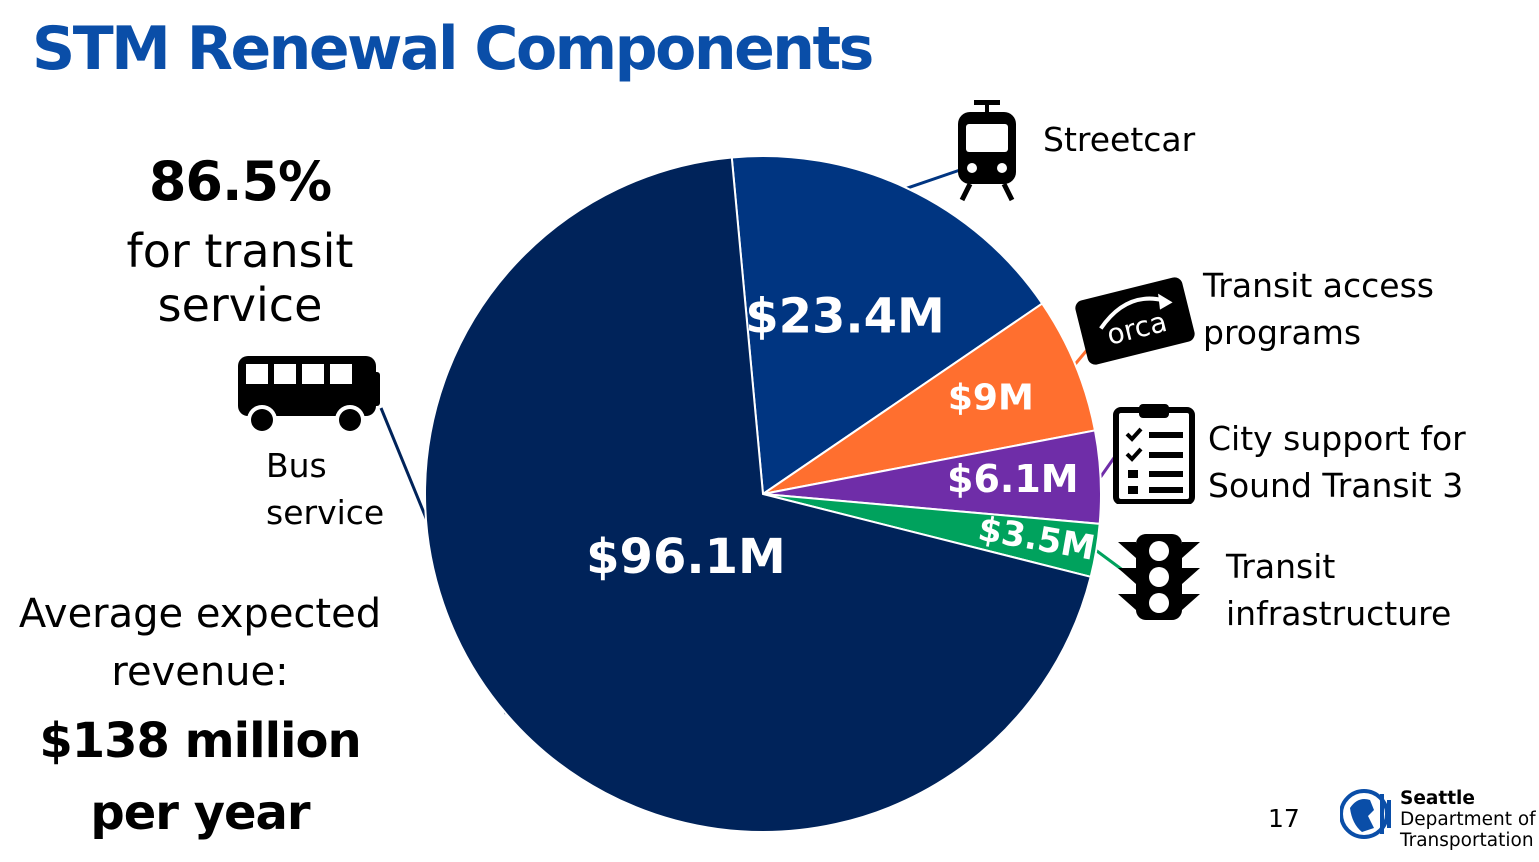 The image size is (1539, 862). Describe the element at coordinates (1135, 321) in the screenshot. I see `orca-card-icon: orca` at that location.